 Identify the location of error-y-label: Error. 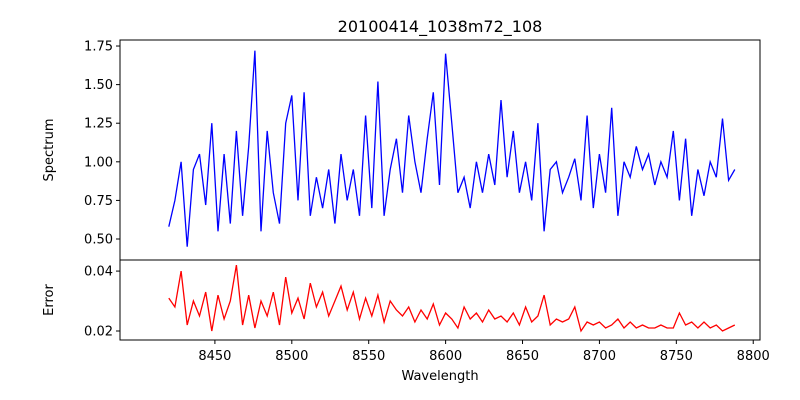
(49, 300).